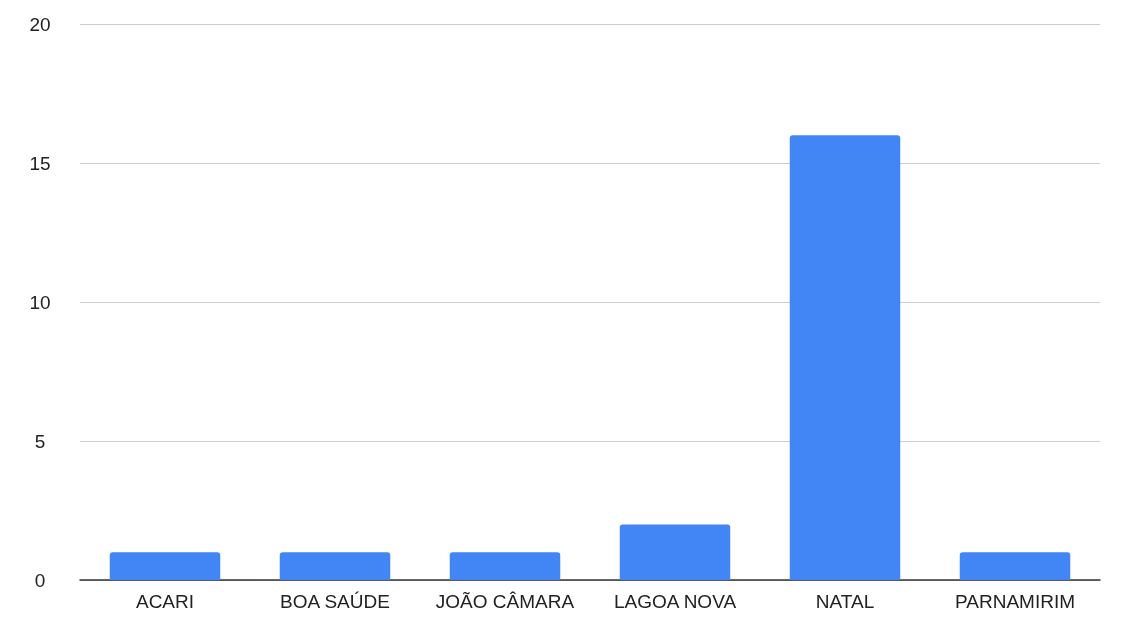 The height and width of the screenshot is (631, 1125). Describe the element at coordinates (845, 601) in the screenshot. I see `x-tick-label: NATAL` at that location.